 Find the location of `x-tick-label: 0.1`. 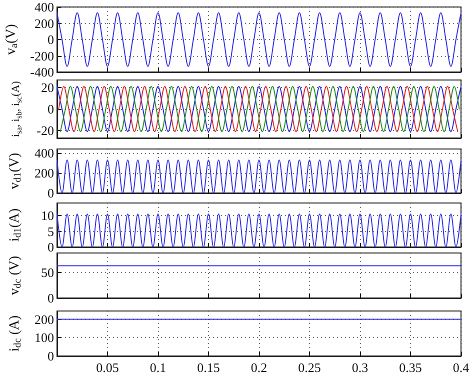

x-tick-label: 0.1 is located at coordinates (158, 367).